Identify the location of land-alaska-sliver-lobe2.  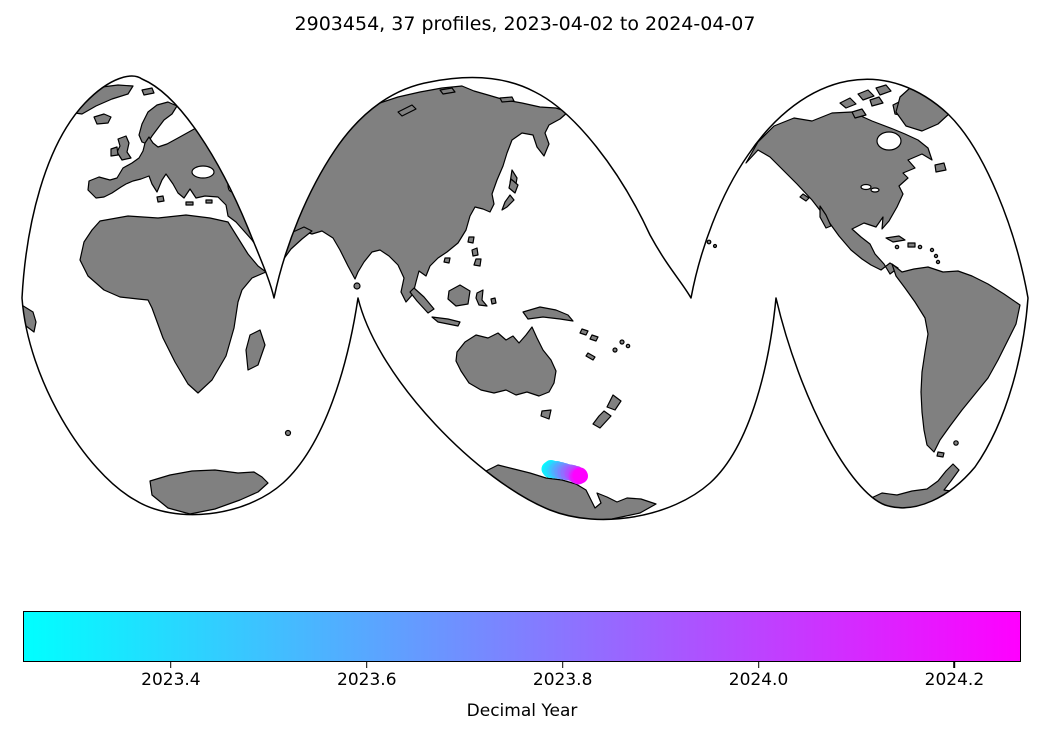
(604, 134).